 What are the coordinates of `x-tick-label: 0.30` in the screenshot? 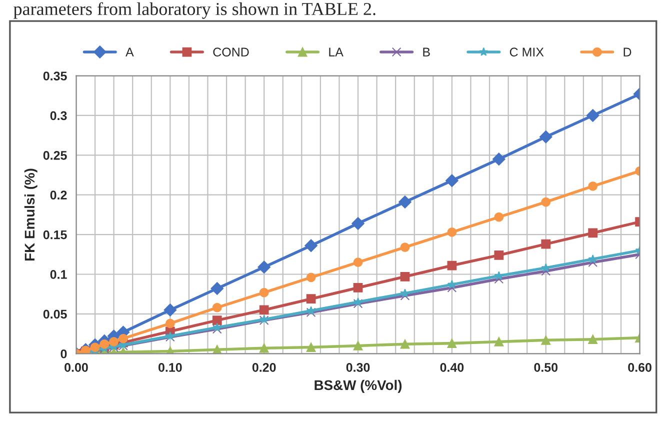 It's located at (358, 367).